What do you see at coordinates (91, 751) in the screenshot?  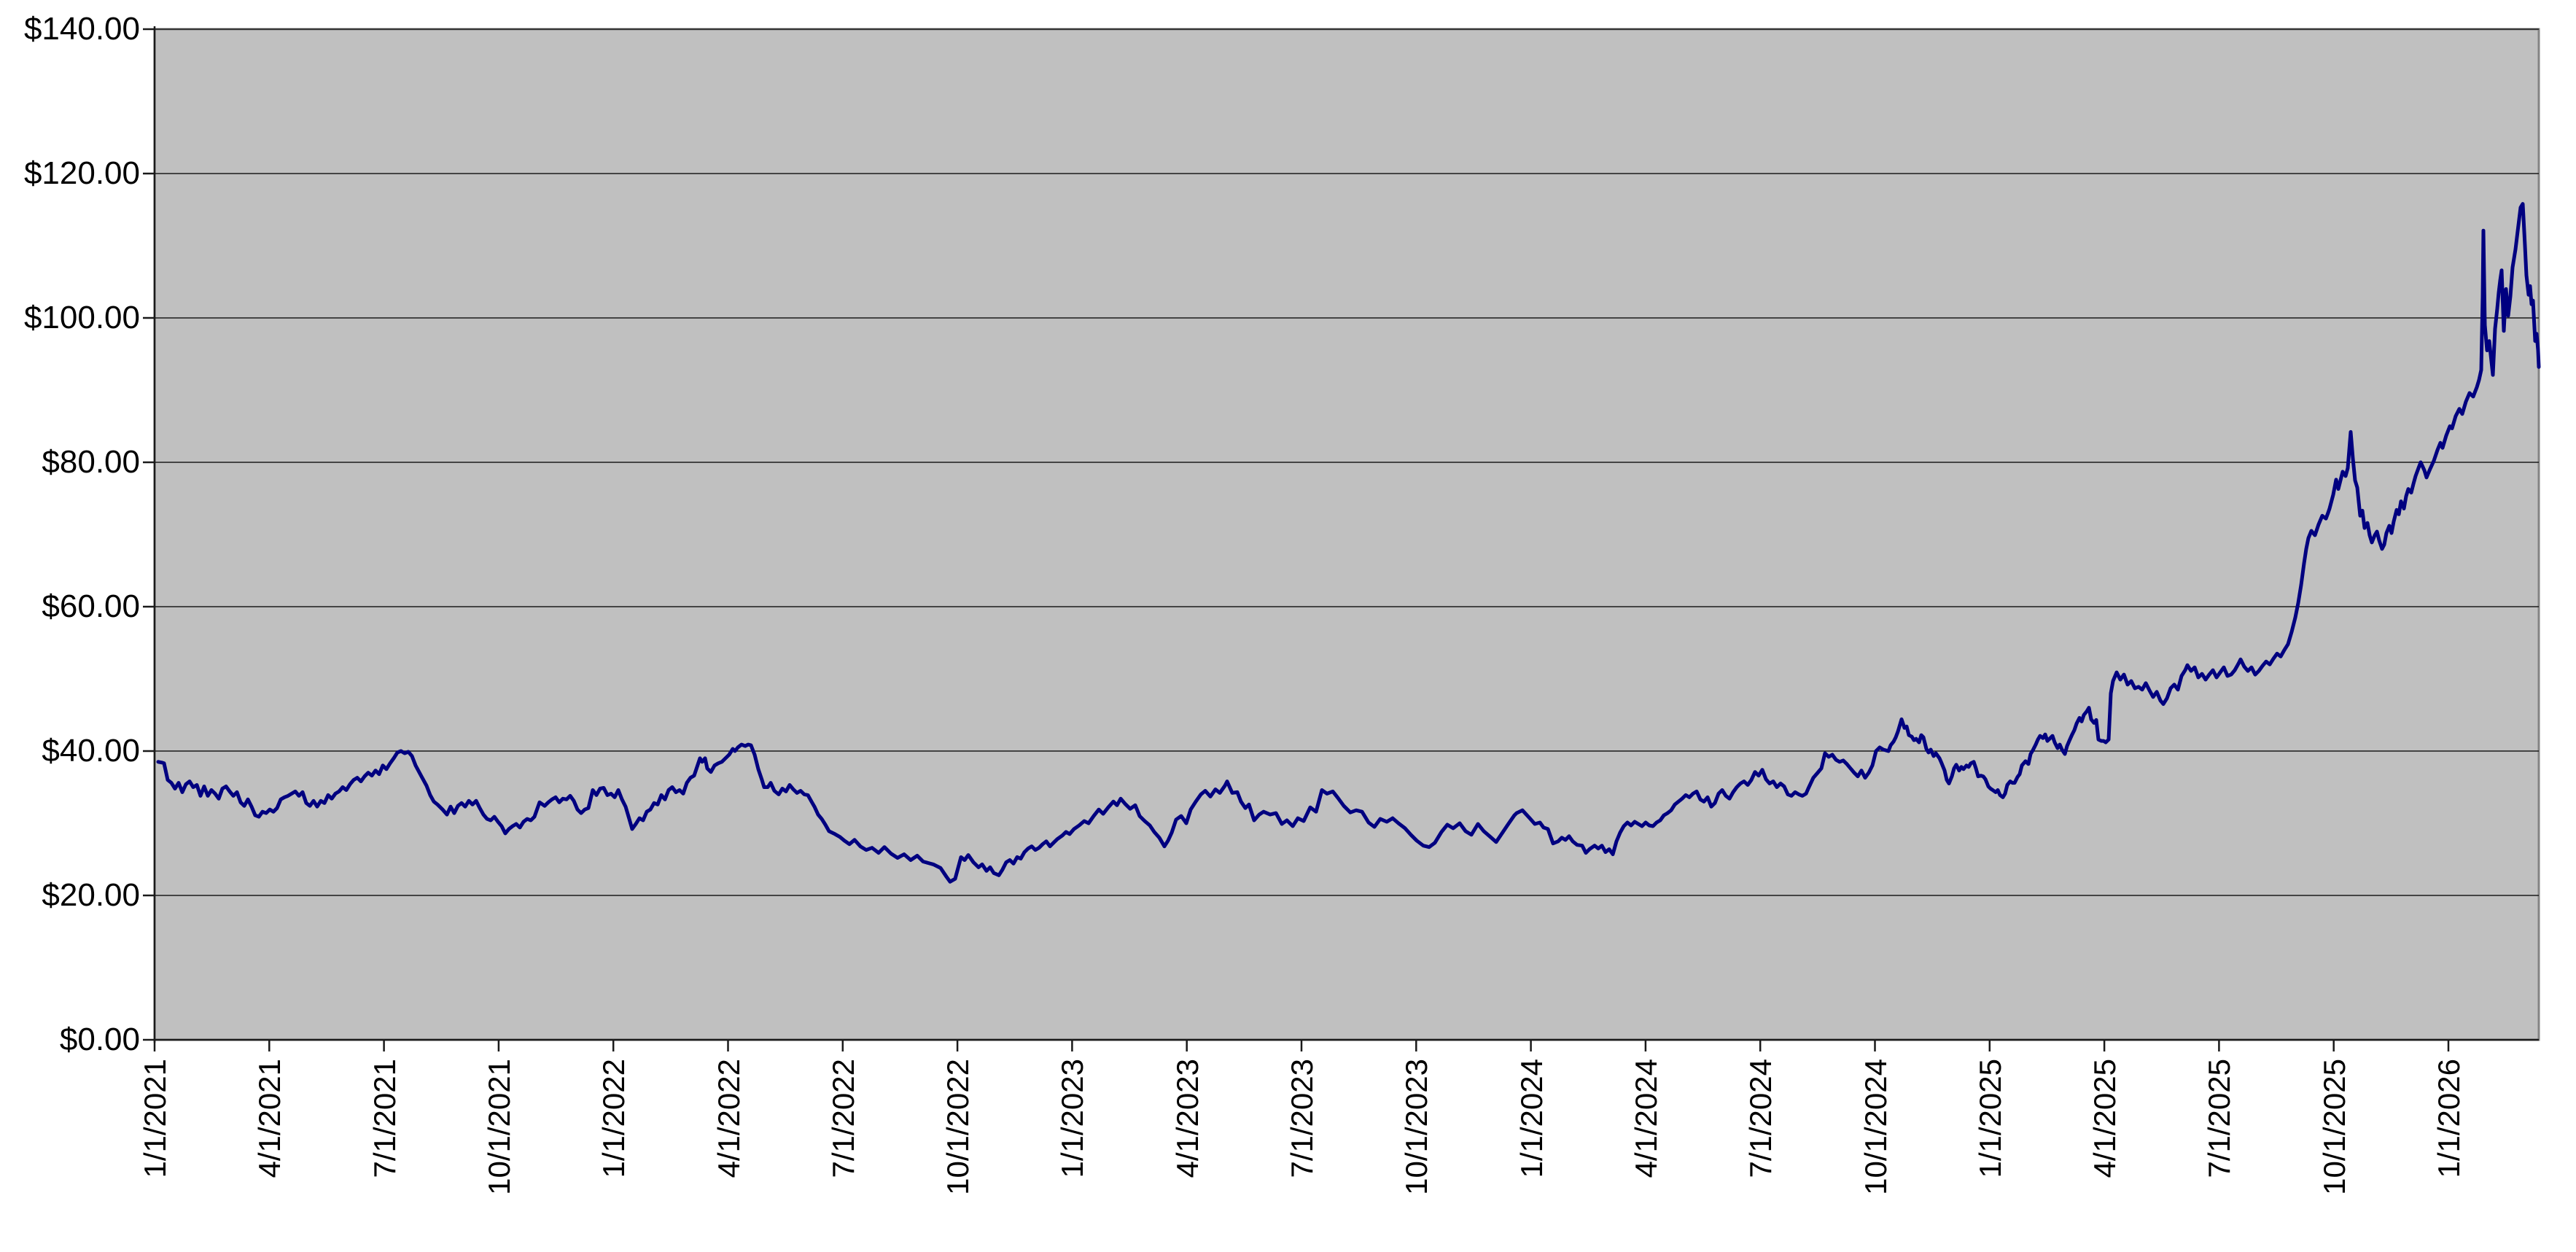 I see `y-axis-label: $40.00` at bounding box center [91, 751].